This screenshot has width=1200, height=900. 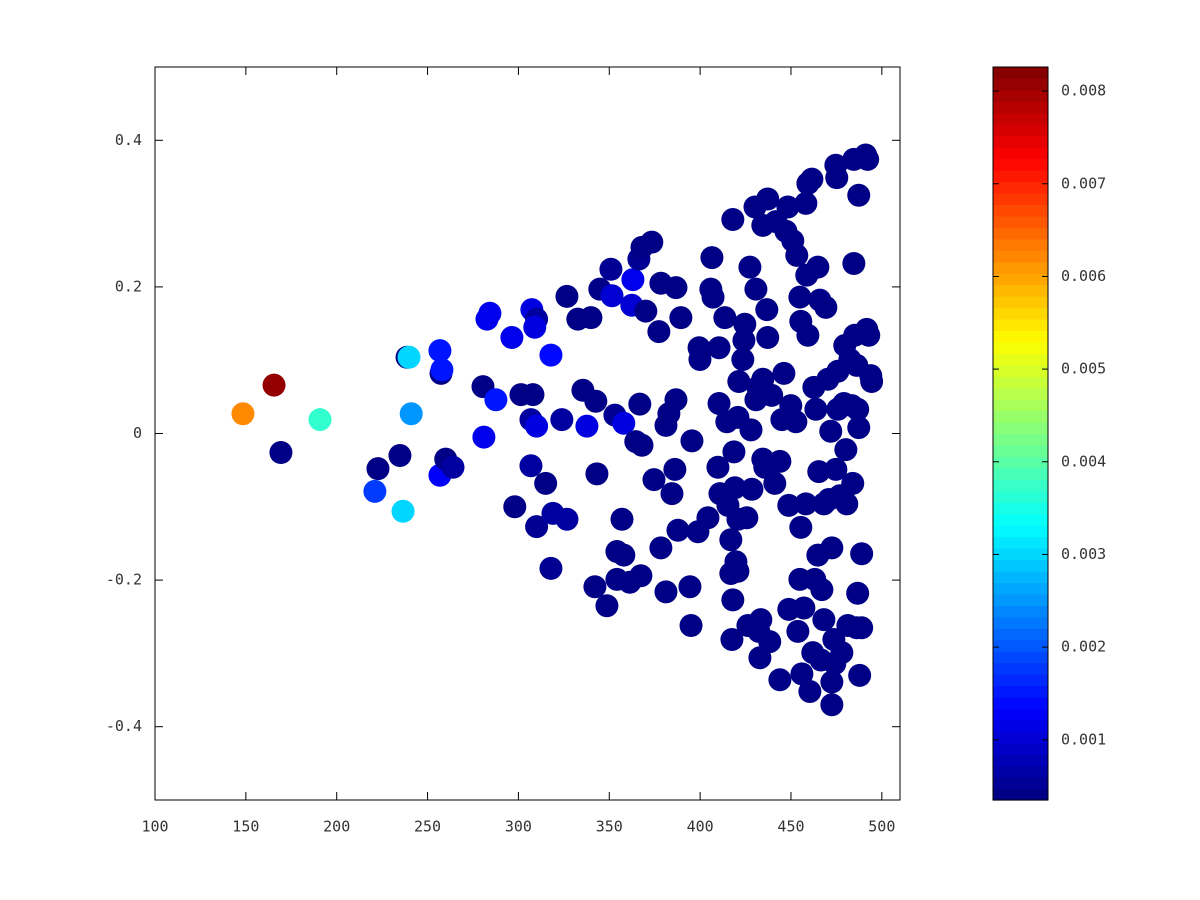 I want to click on colorbar-tick-label: 0.005, so click(x=1083, y=369).